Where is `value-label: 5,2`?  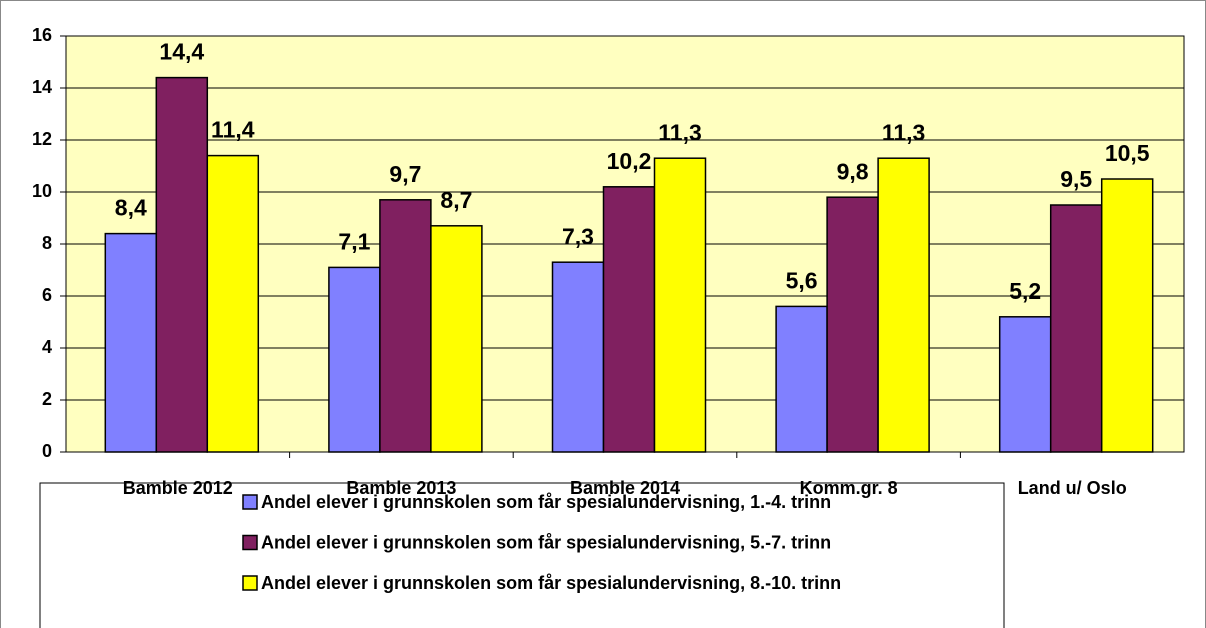
value-label: 5,2 is located at coordinates (1025, 291).